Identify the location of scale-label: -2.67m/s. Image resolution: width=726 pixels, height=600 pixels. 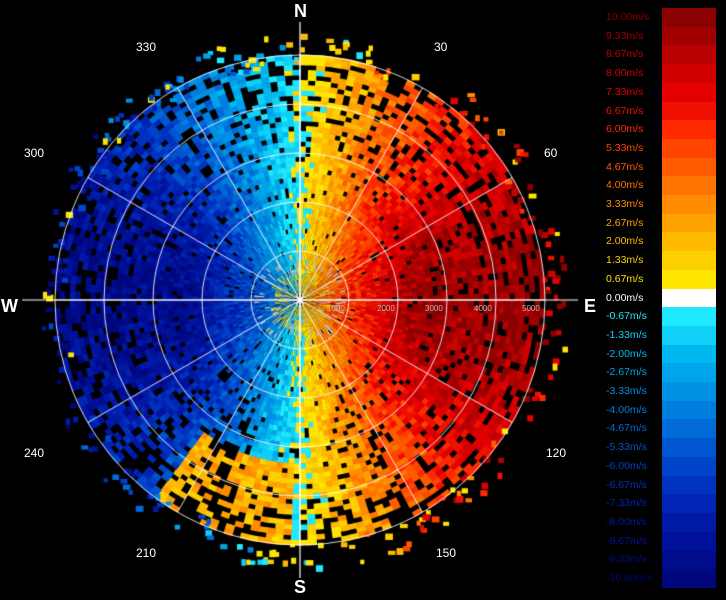
(626, 372).